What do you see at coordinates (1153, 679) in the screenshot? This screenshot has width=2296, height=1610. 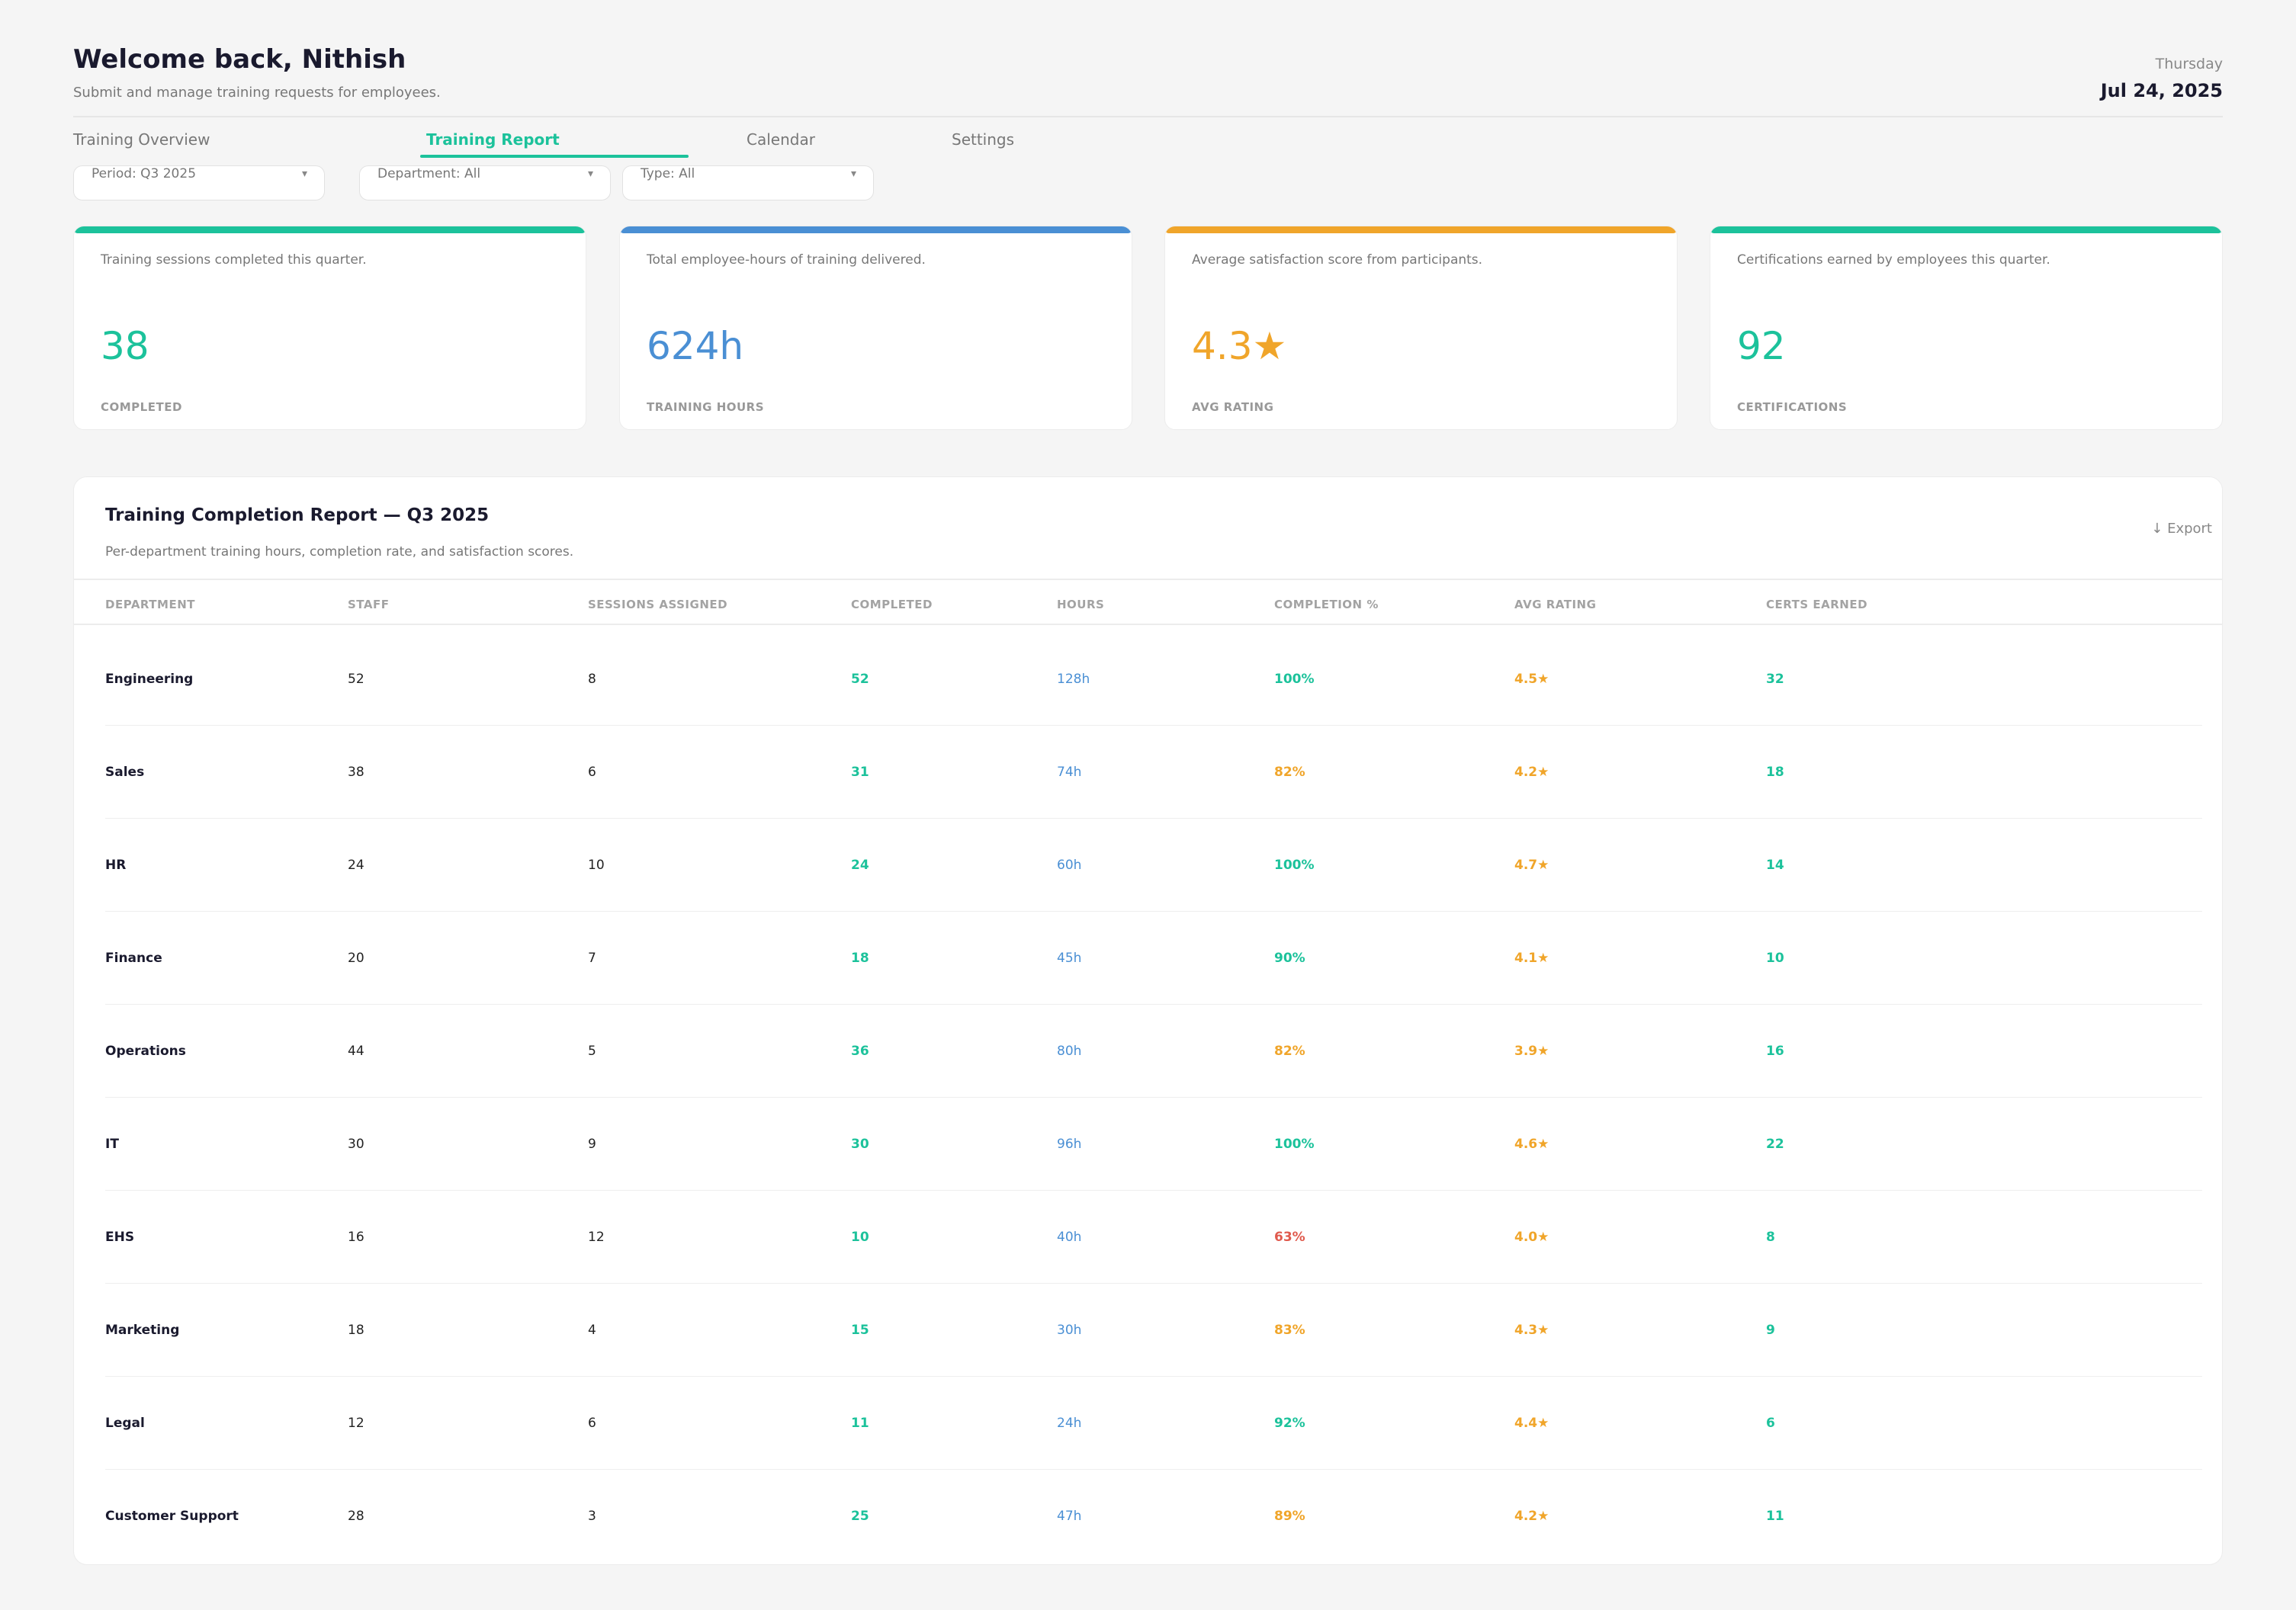 I see `table-row: Engineering 52 8 52 128h 100% 4.5★ 32` at bounding box center [1153, 679].